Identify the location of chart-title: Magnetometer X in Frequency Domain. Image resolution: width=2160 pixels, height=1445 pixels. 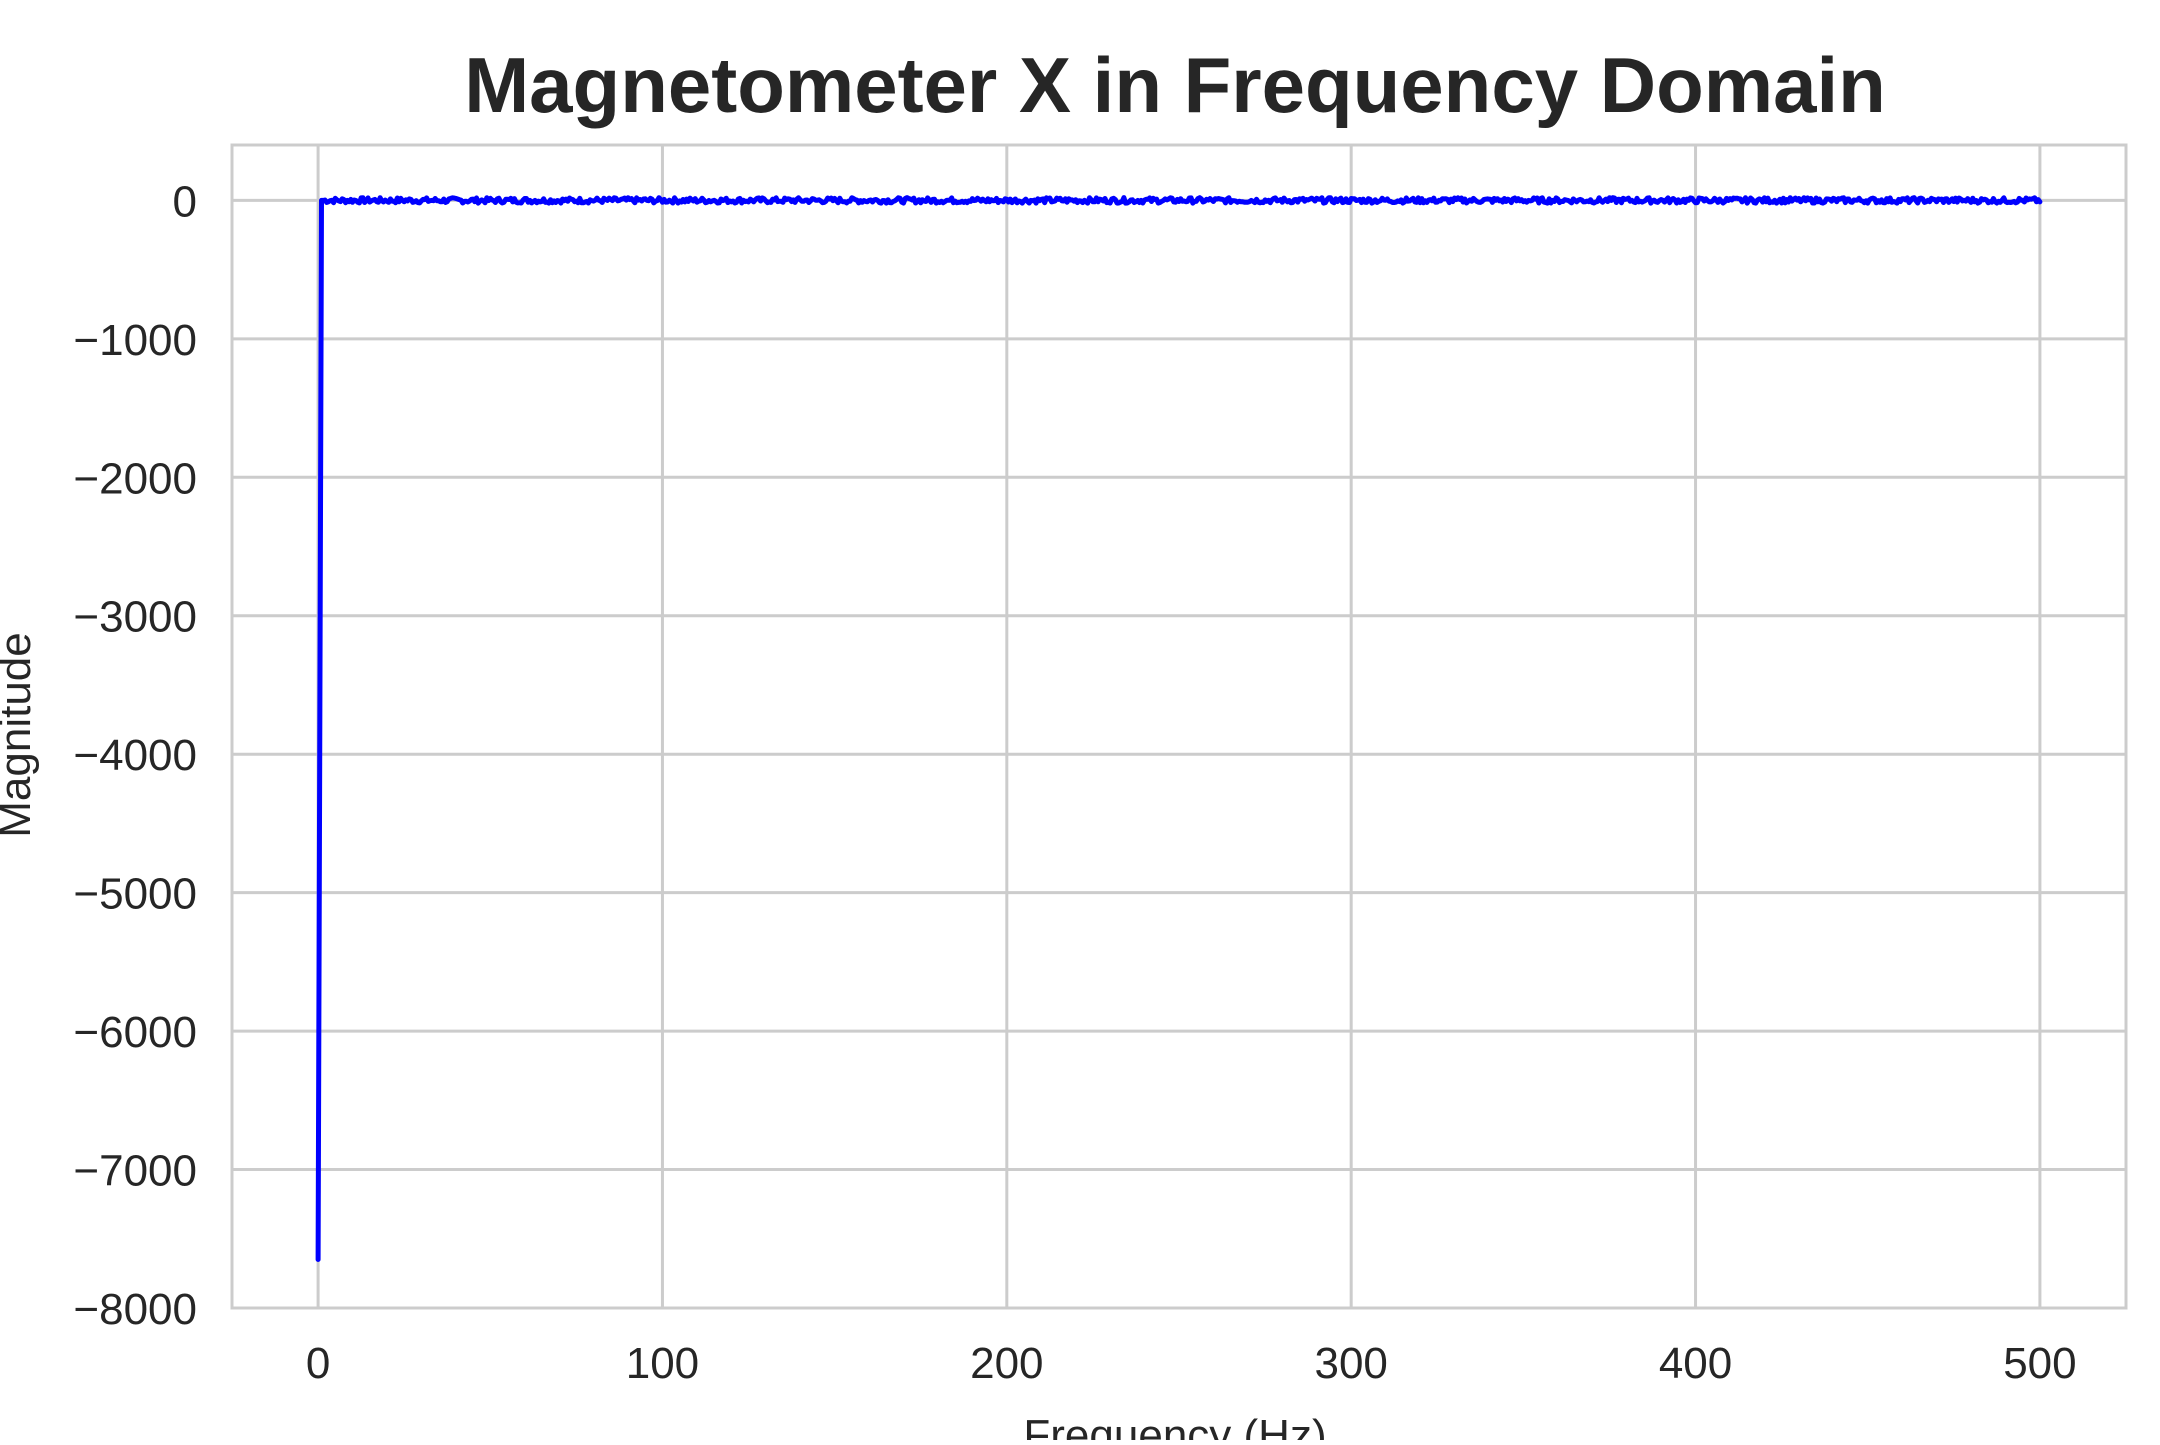
(1175, 85).